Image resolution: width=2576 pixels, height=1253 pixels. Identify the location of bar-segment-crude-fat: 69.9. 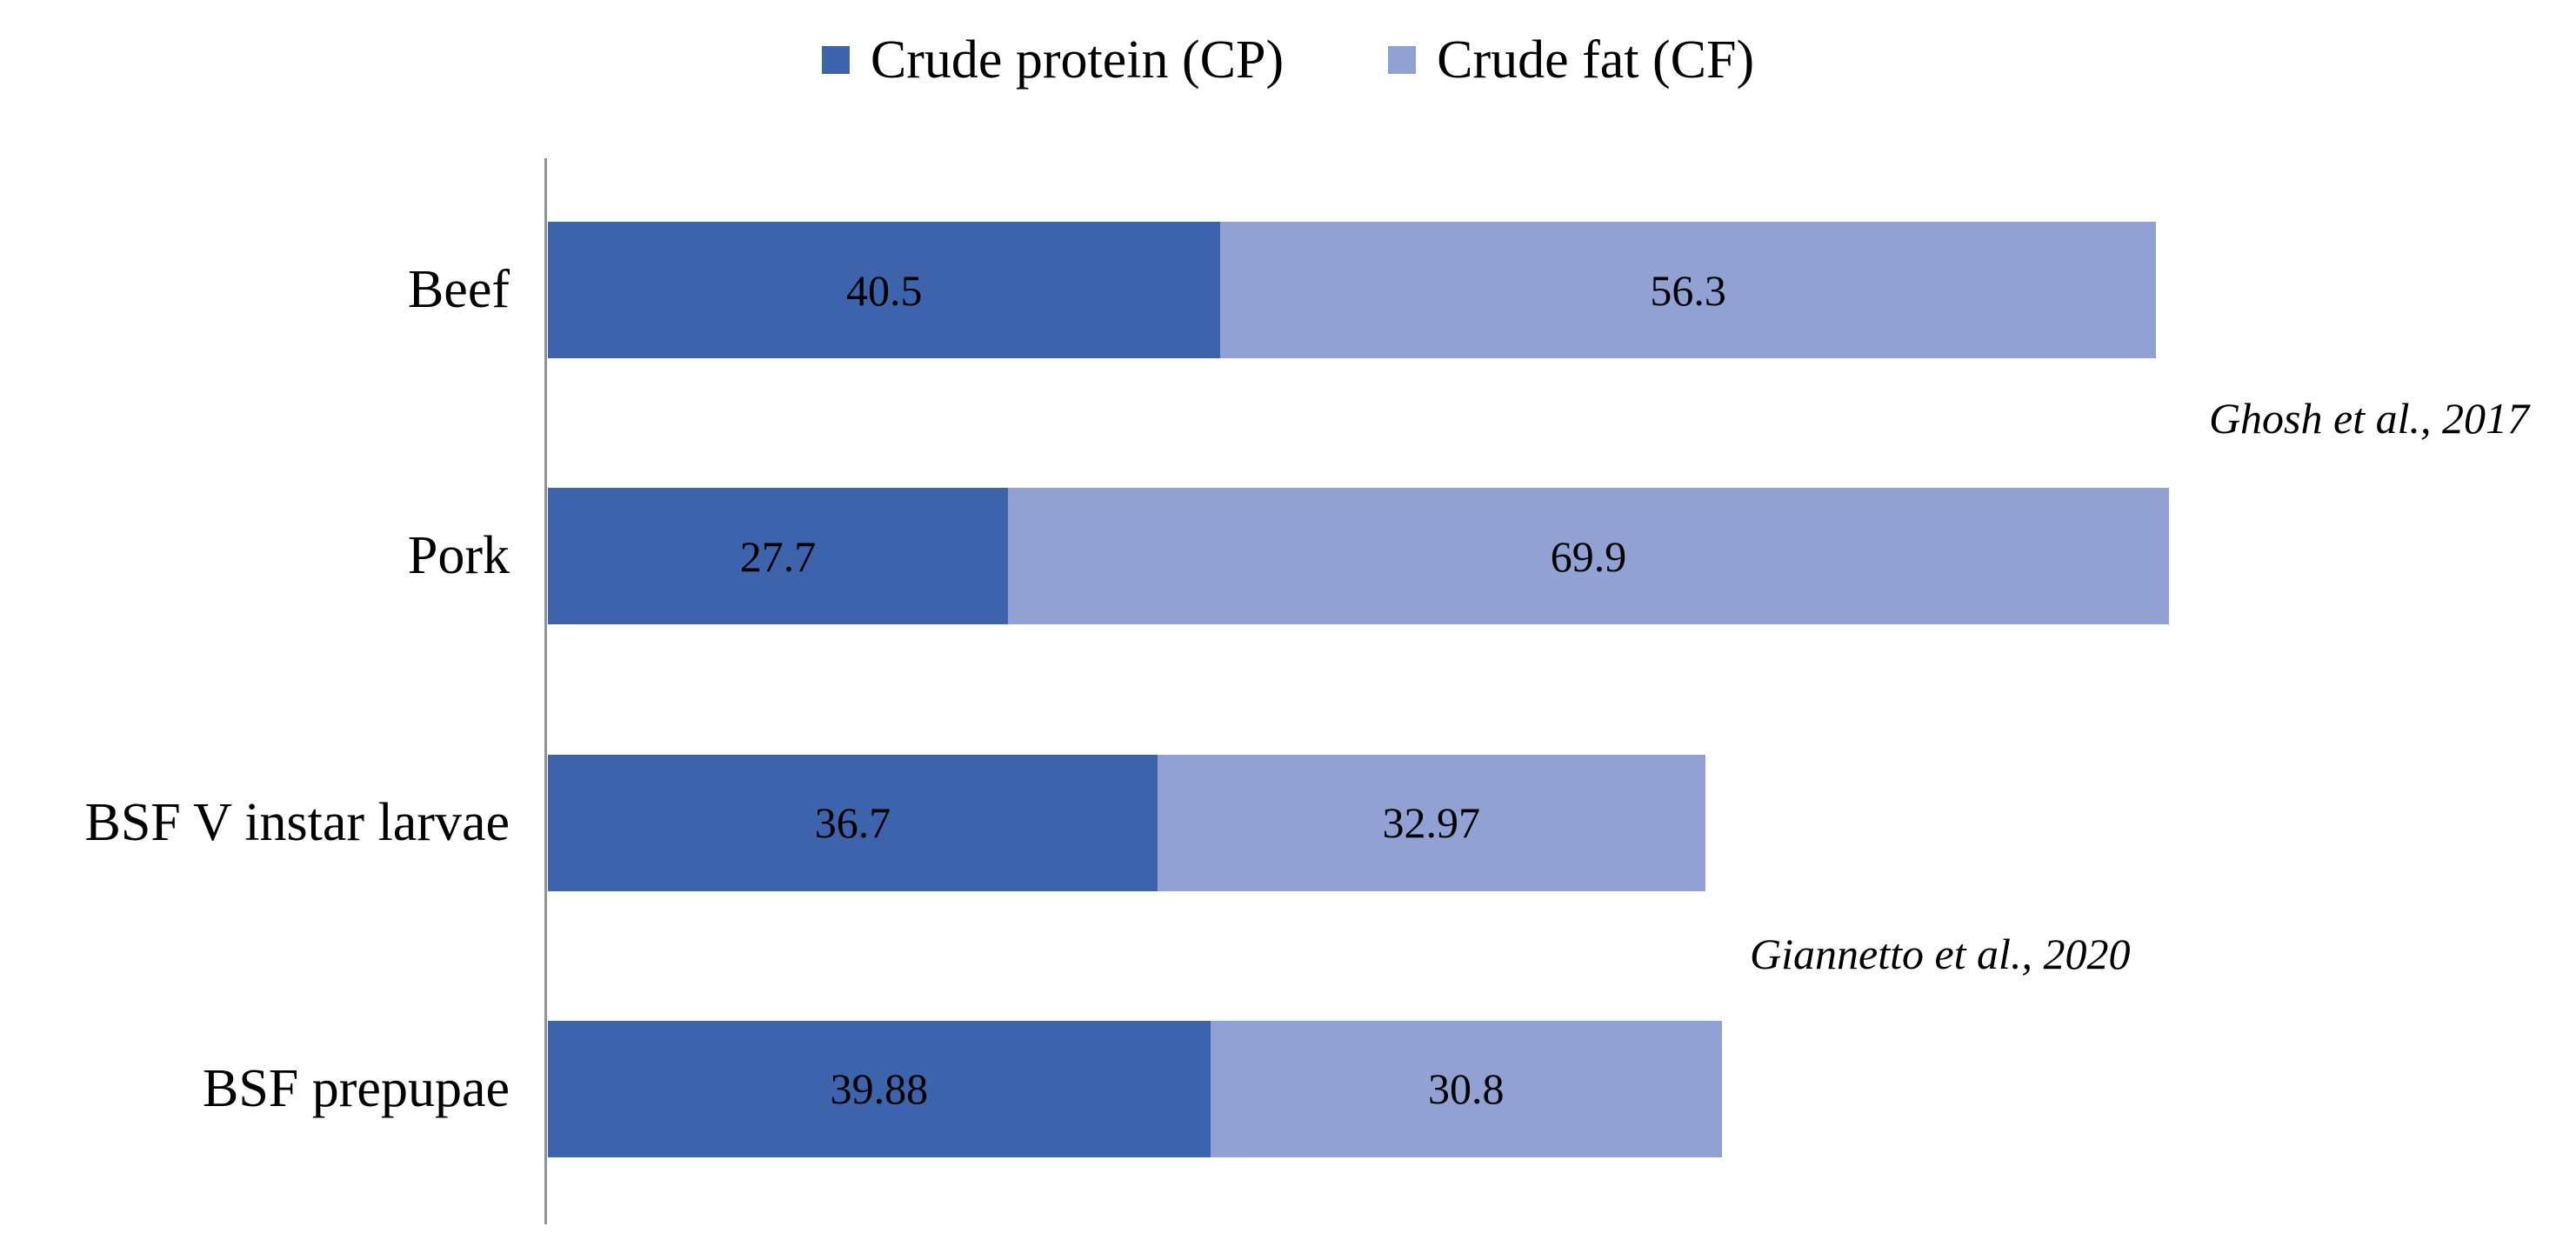
(1588, 556).